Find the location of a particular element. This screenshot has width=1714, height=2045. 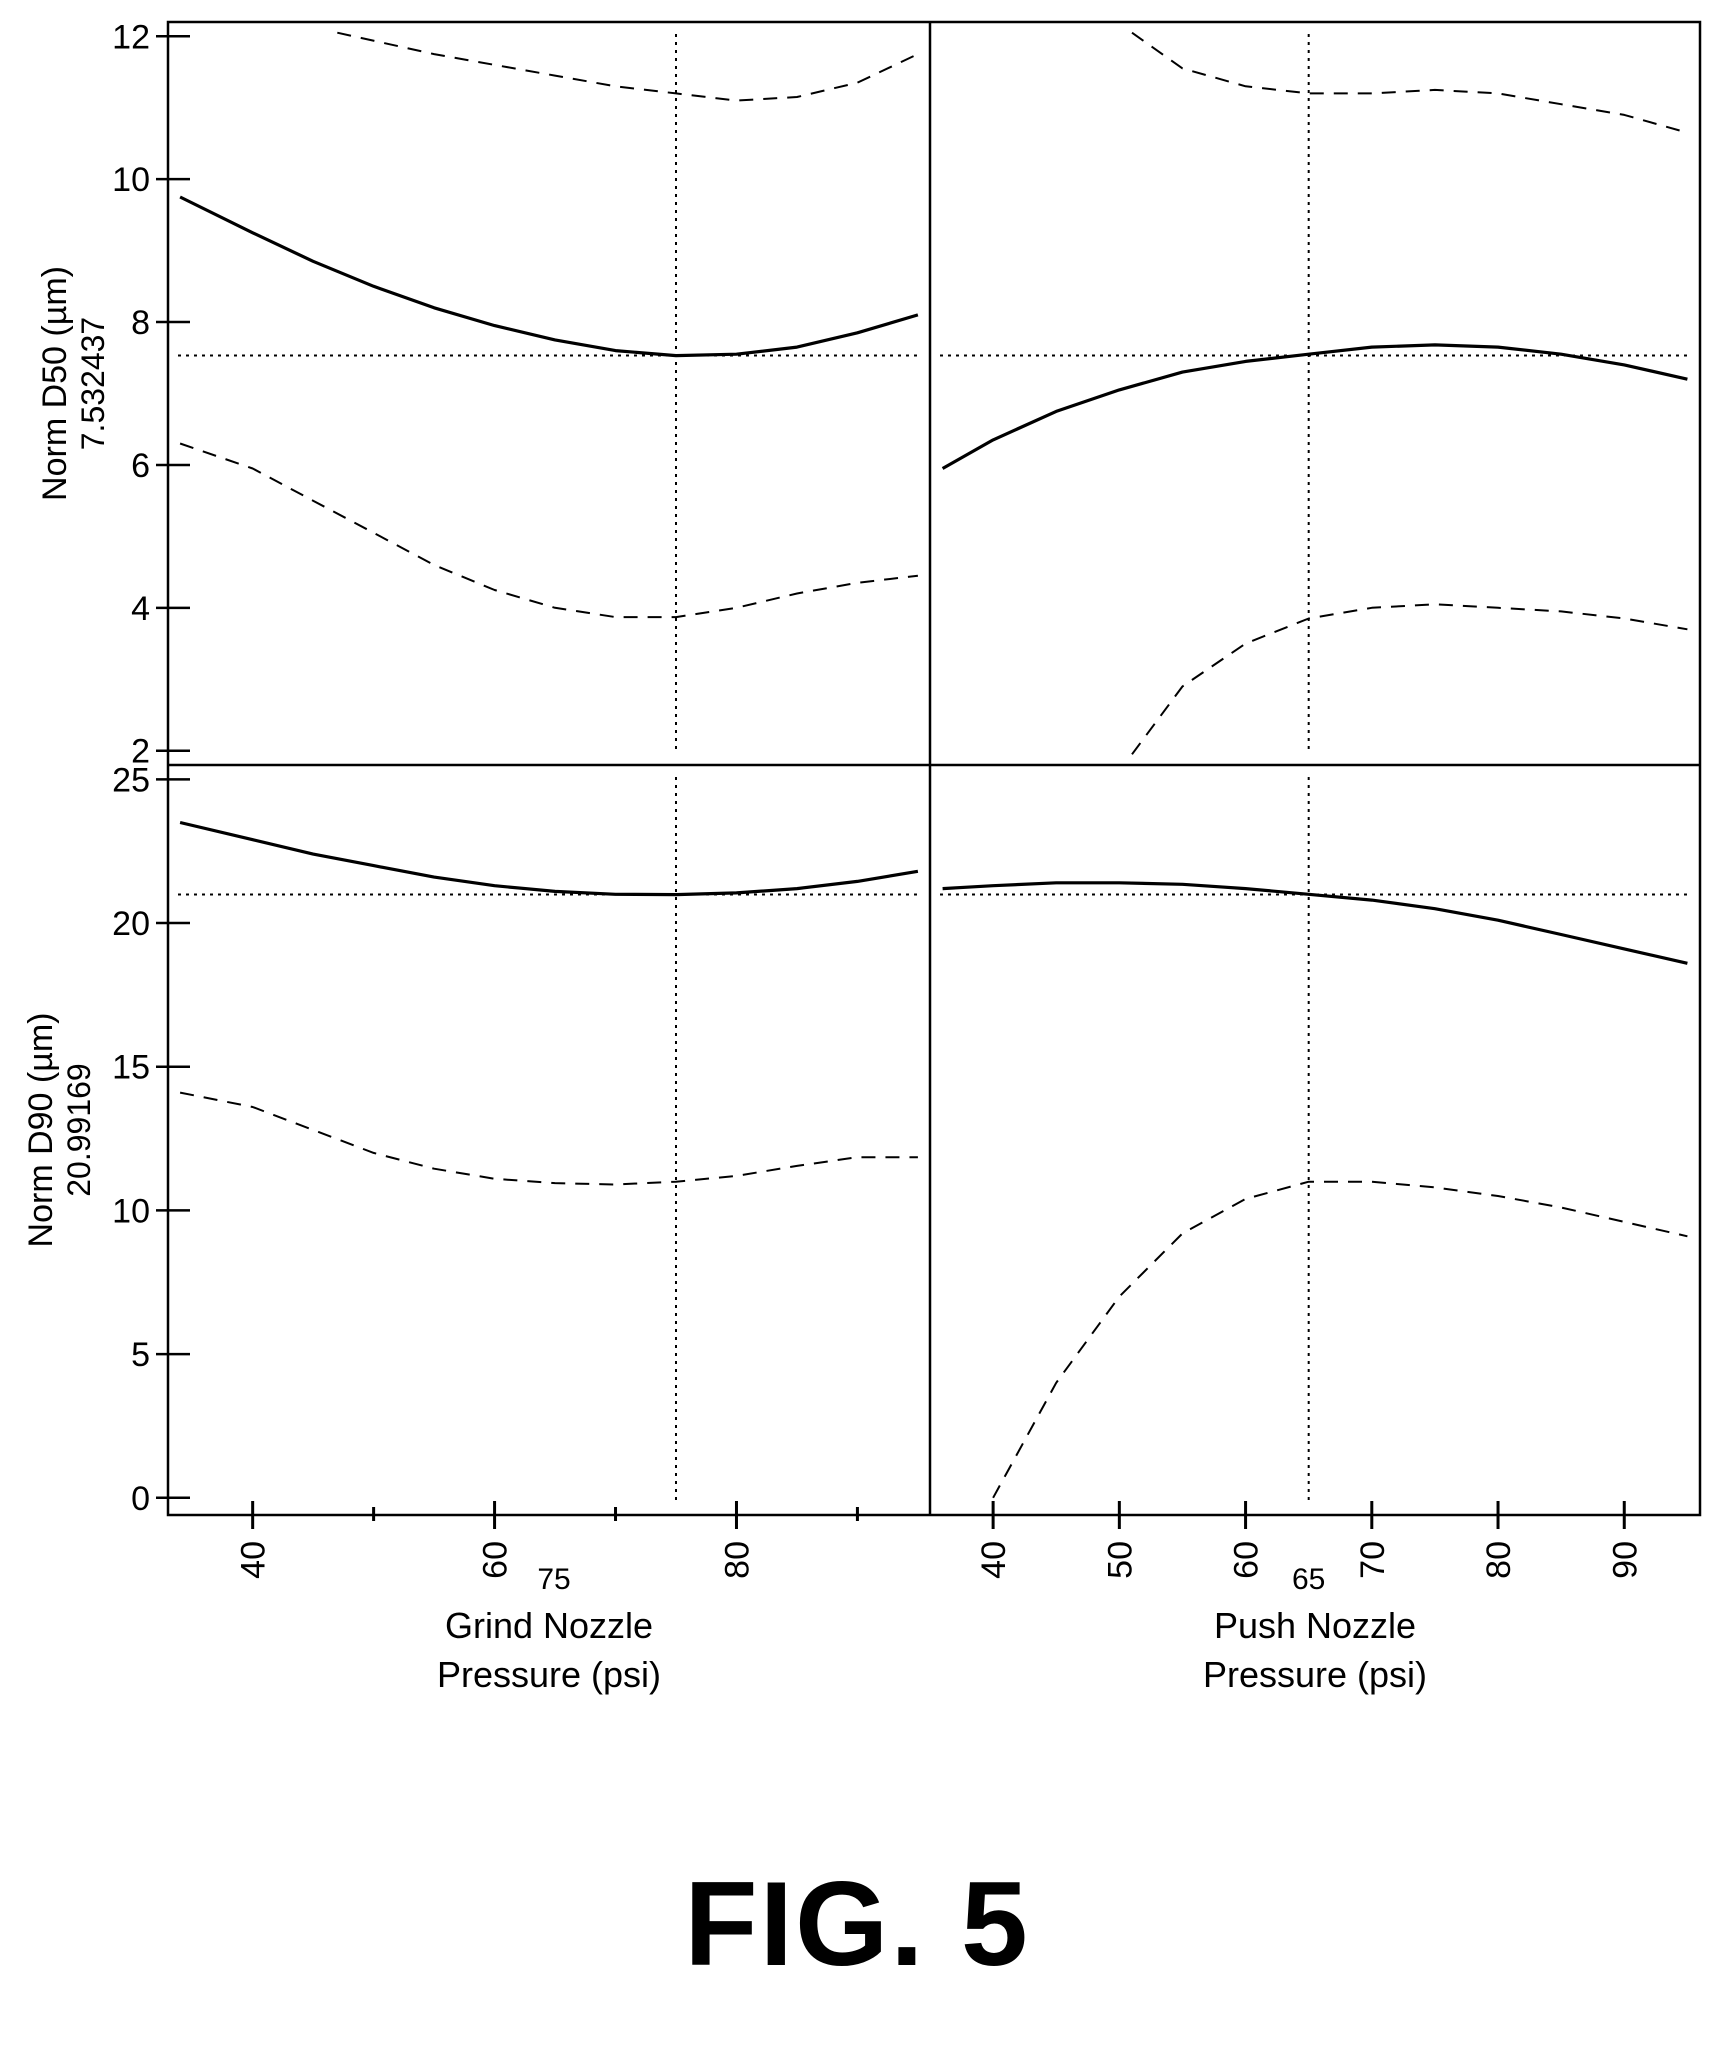

y-tick-label: 6 is located at coordinates (140, 466).